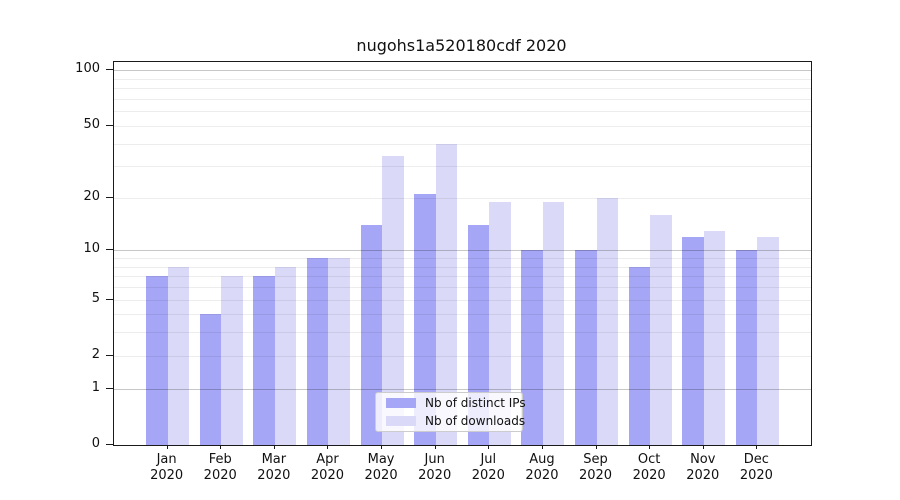  Describe the element at coordinates (95, 298) in the screenshot. I see `y-tick-label-5: 5` at that location.